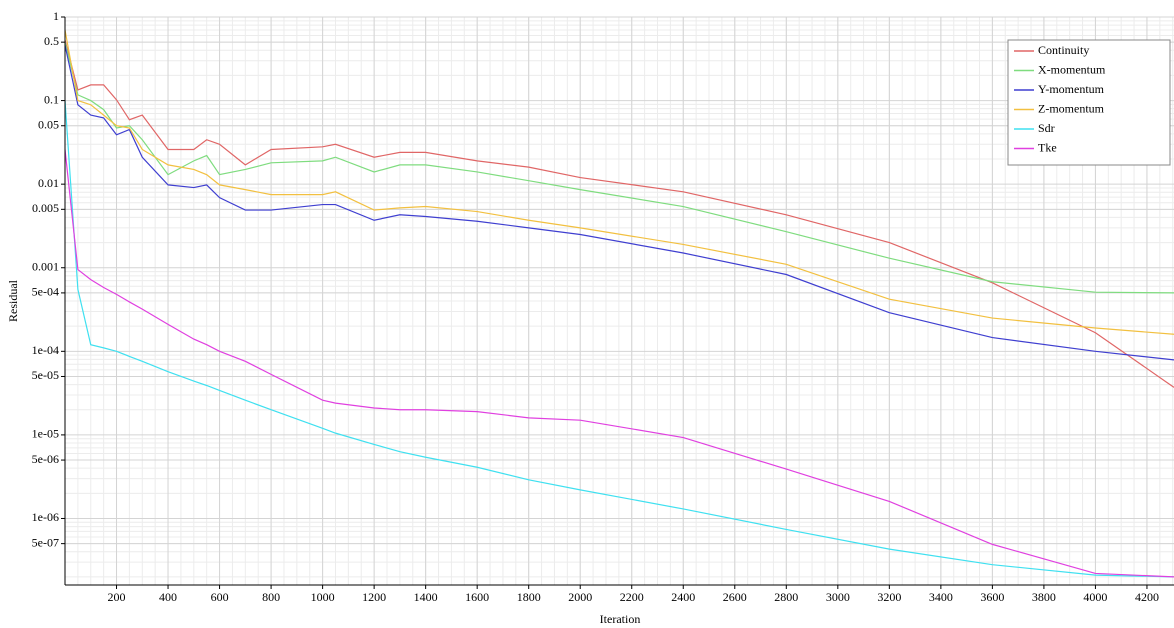  Describe the element at coordinates (220, 597) in the screenshot. I see `x-tick-label: 600` at that location.